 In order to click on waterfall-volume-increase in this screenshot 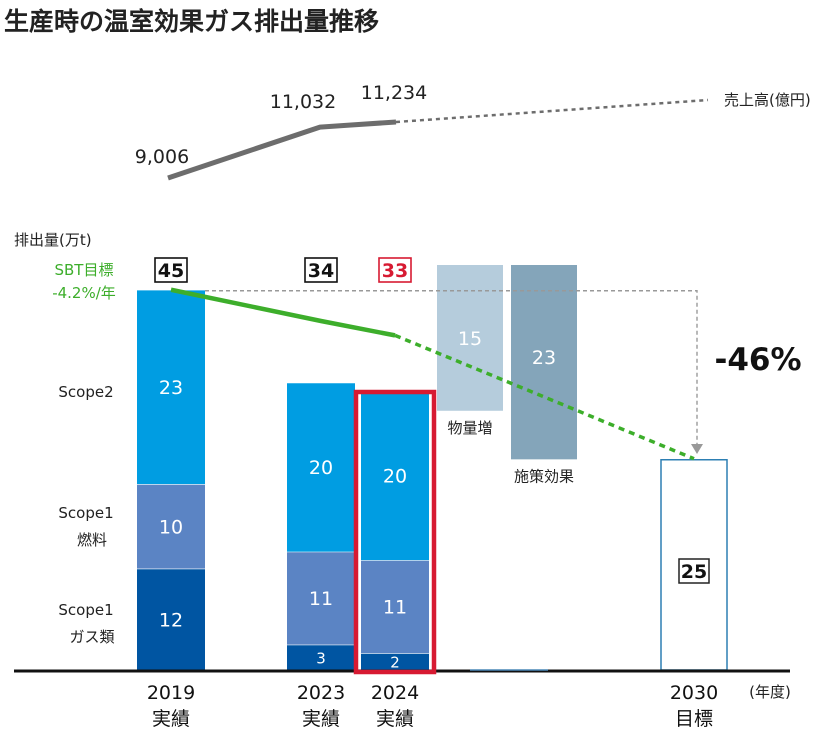, I will do `click(470, 338)`.